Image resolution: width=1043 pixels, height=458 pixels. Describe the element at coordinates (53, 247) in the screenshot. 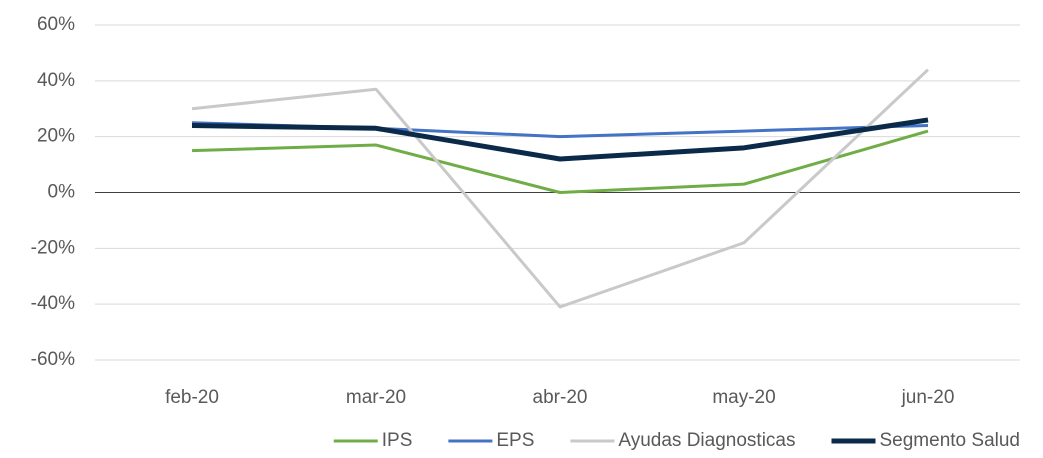

I see `y-tick-label: -20%` at that location.